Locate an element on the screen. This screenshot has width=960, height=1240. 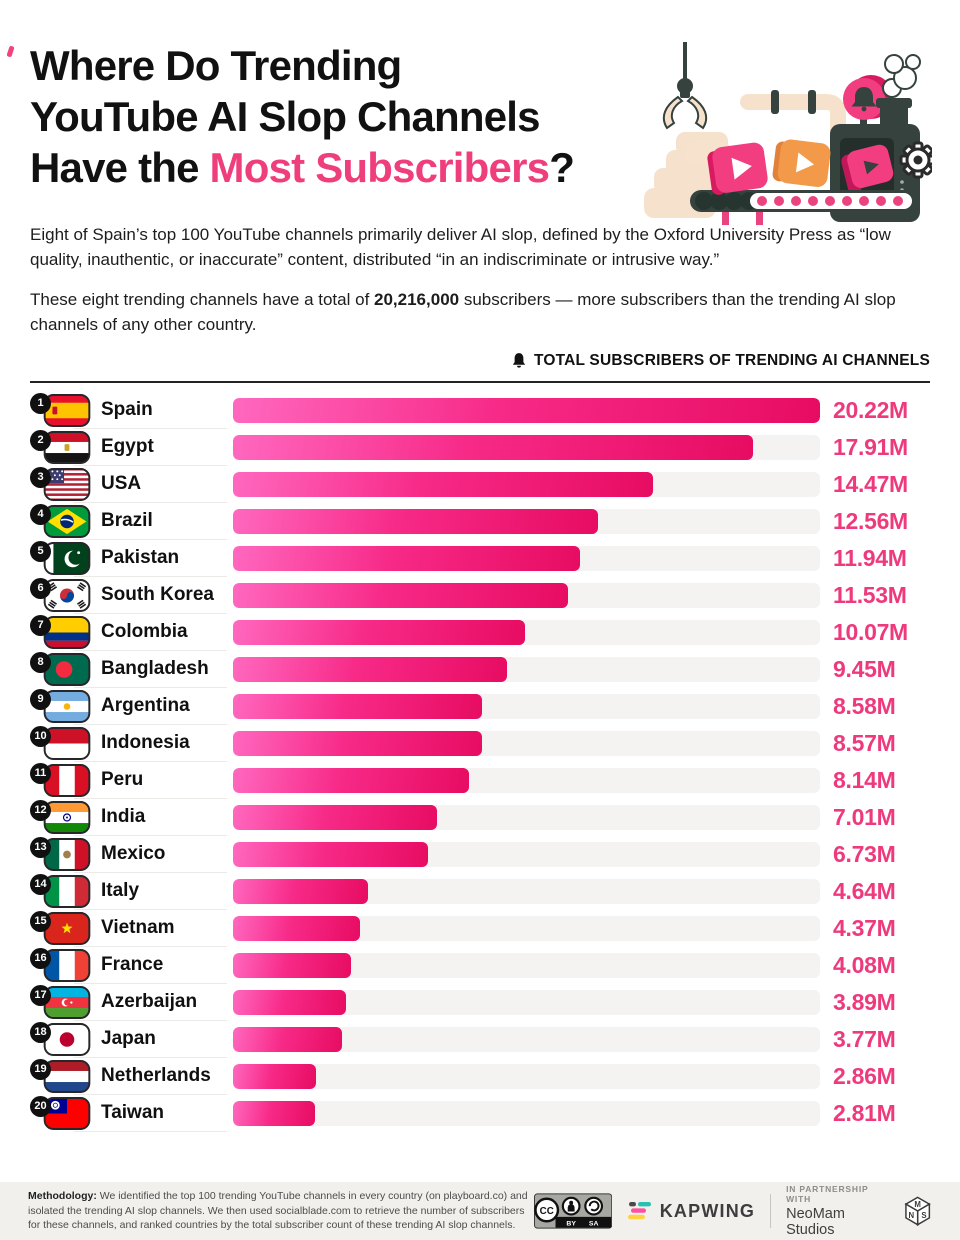
chart-row: 19 Netherlands 2.86M is located at coordinates (480, 1076).